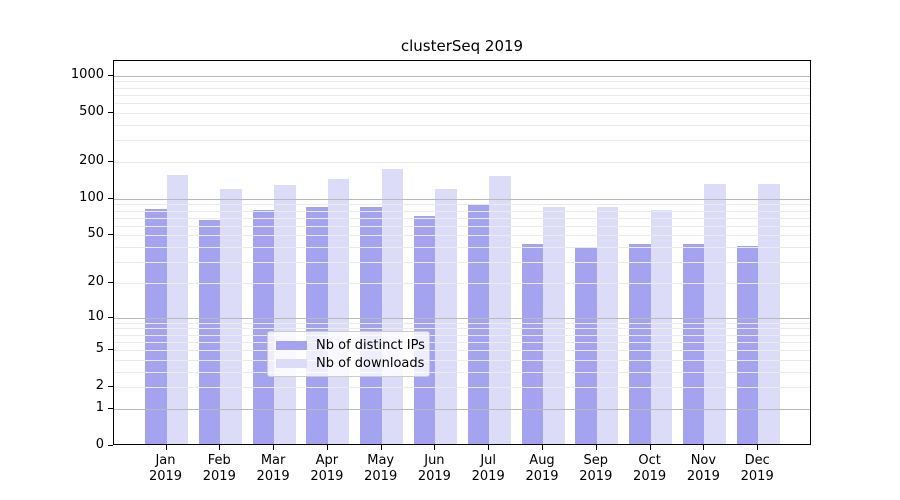 The image size is (900, 500). I want to click on legend-swatch-downloads, so click(291, 363).